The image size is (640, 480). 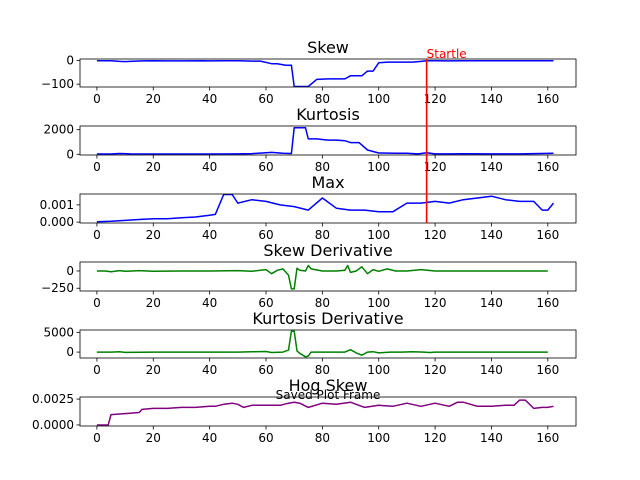 I want to click on y-tick-label: 0.000, so click(x=57, y=222).